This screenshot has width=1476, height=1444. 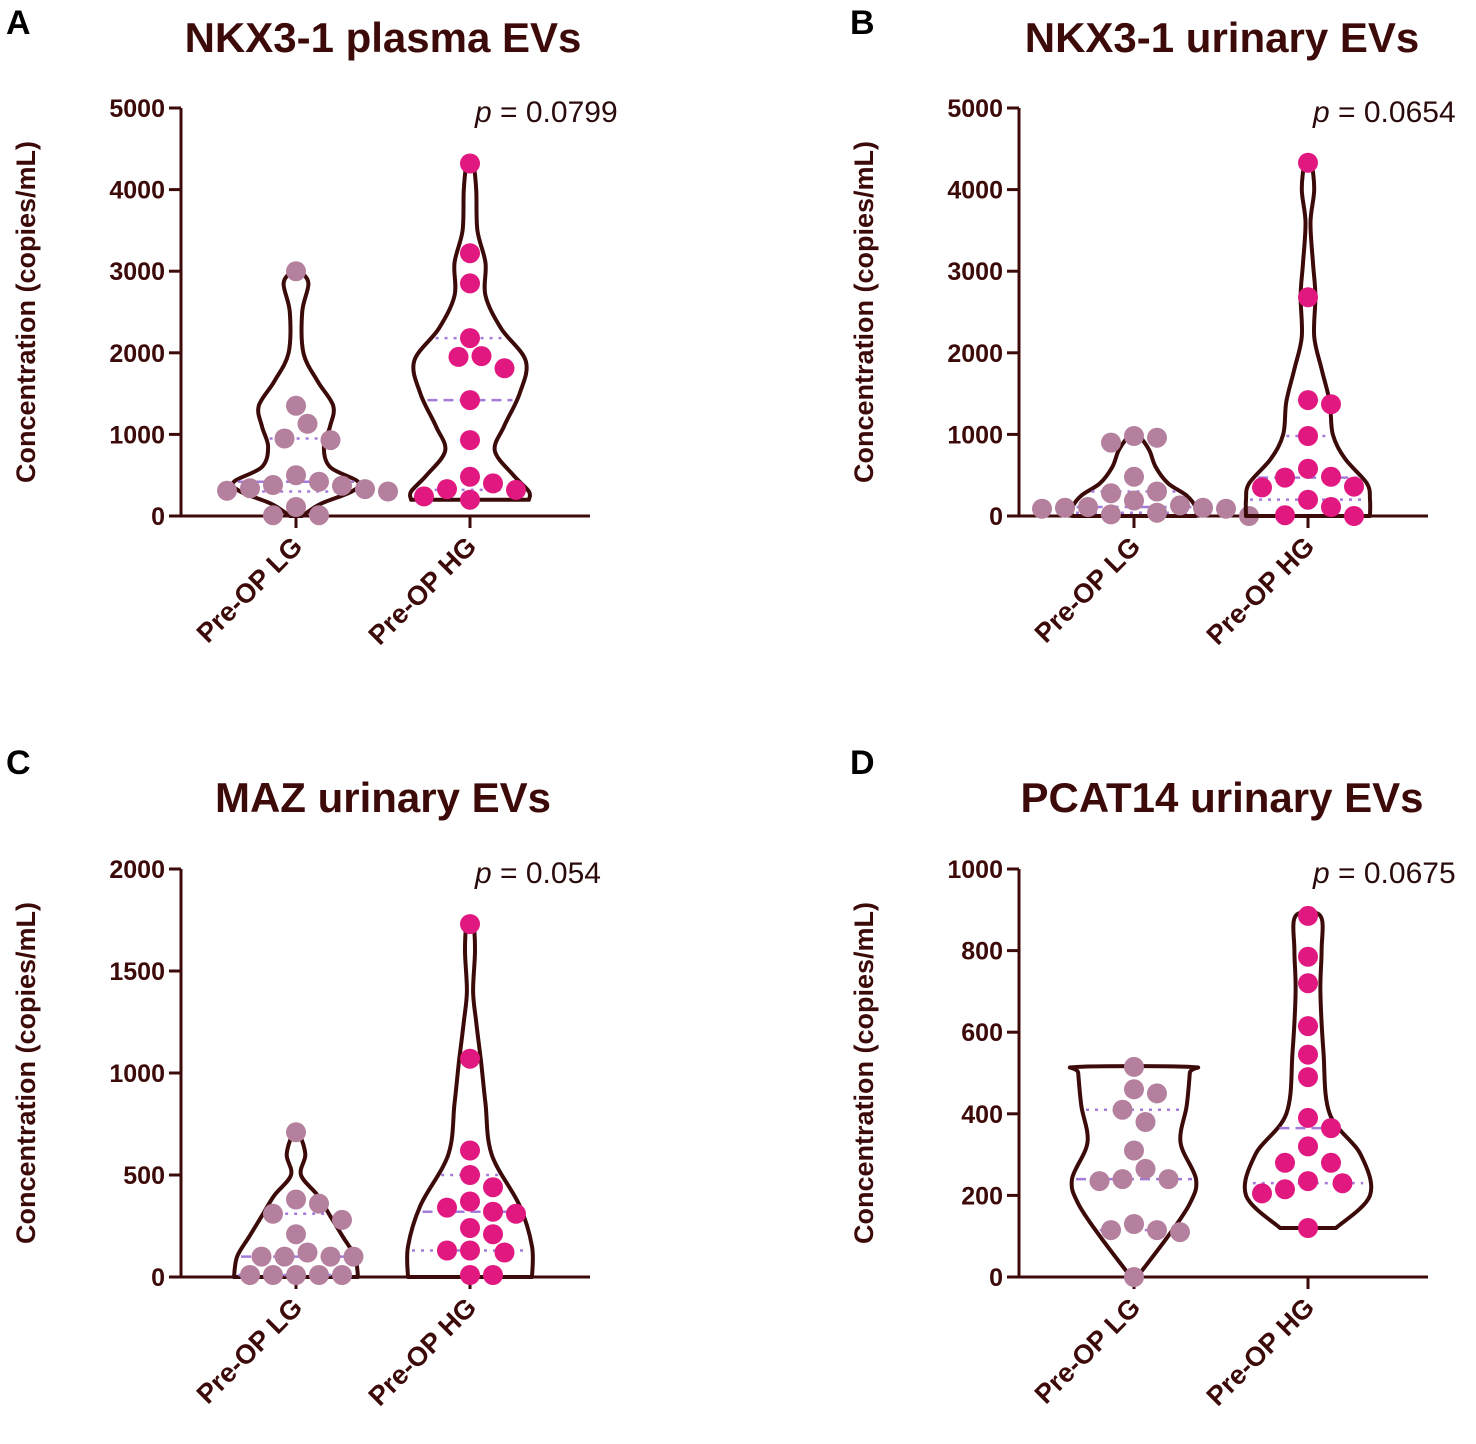 I want to click on y-tick-label: 800, so click(x=982, y=952).